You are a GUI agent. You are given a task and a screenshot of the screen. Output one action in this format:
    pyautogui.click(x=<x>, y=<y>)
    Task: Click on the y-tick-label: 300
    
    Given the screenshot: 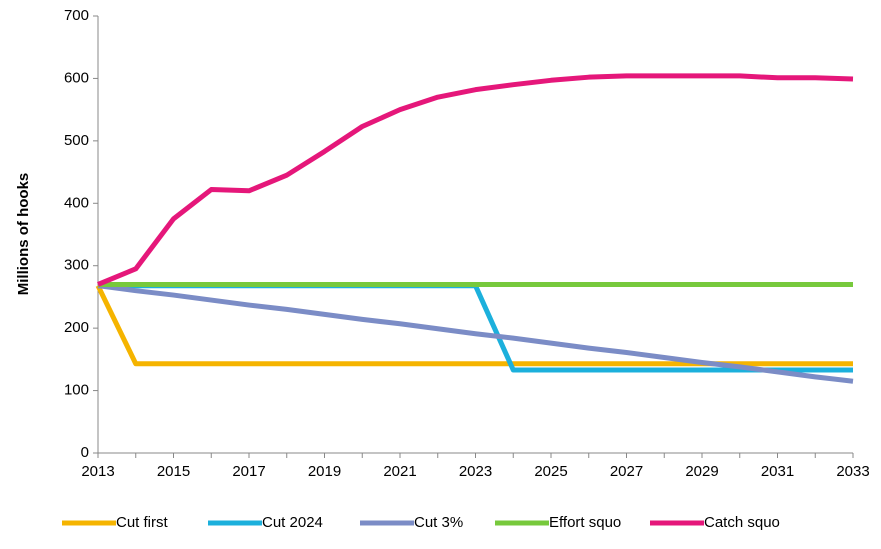 What is the action you would take?
    pyautogui.click(x=76, y=265)
    